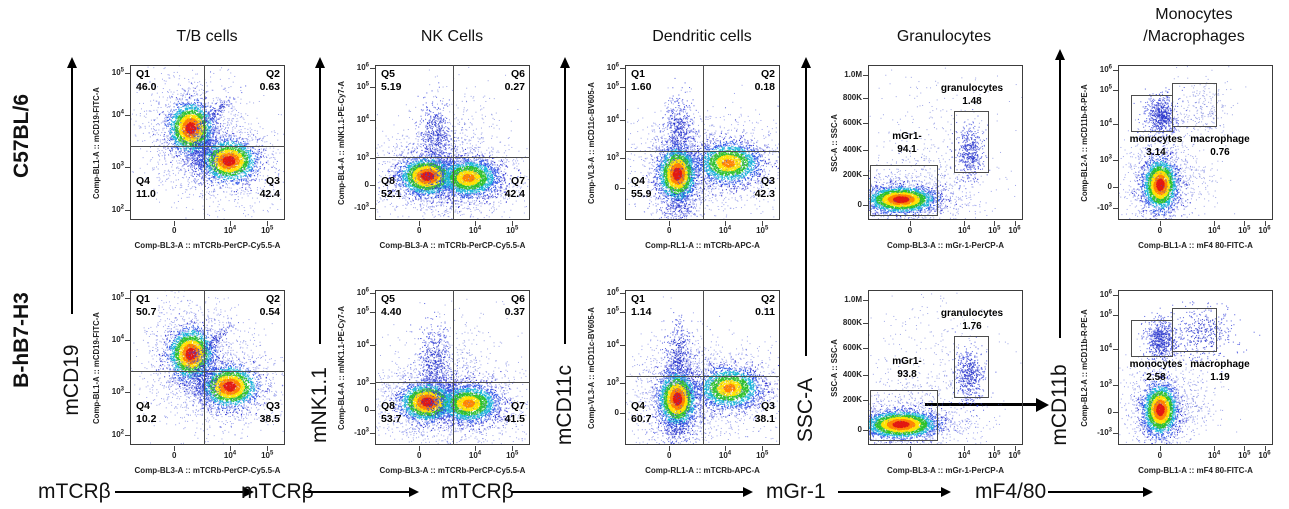  What do you see at coordinates (96, 142) in the screenshot?
I see `y-axis-label: Comp-BL1-A :: mCD19-FITC-A` at bounding box center [96, 142].